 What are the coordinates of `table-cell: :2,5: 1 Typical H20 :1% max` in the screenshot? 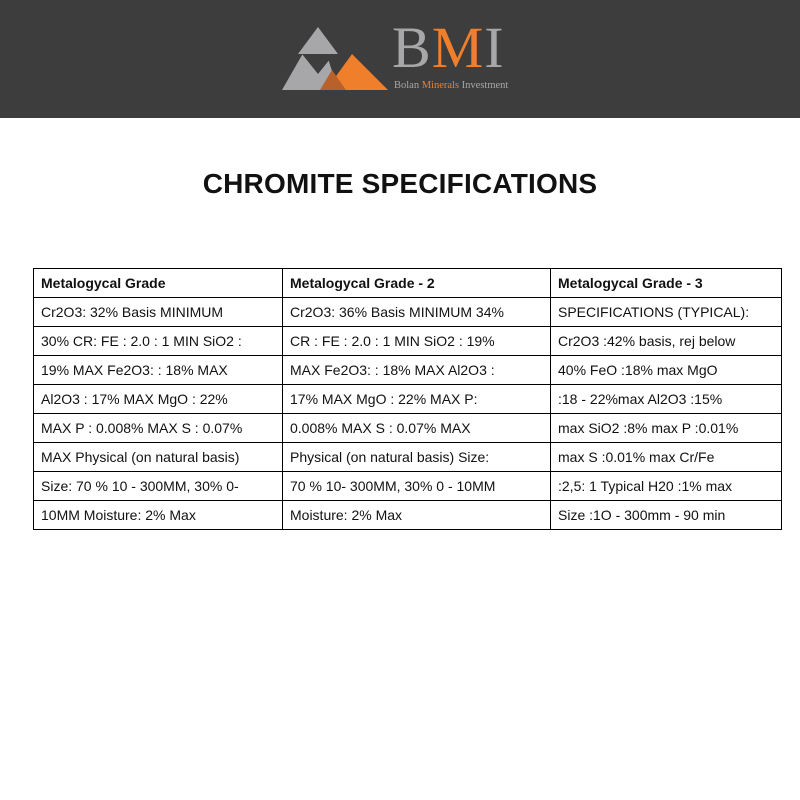 It's located at (666, 486).